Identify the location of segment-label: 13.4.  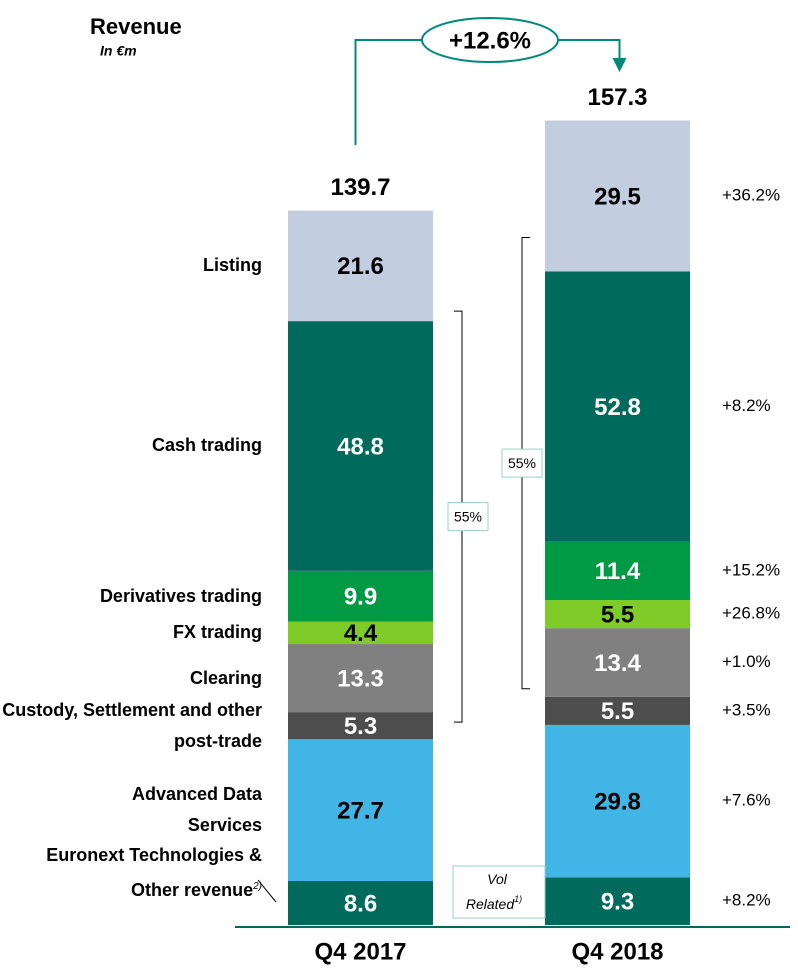
(617, 663).